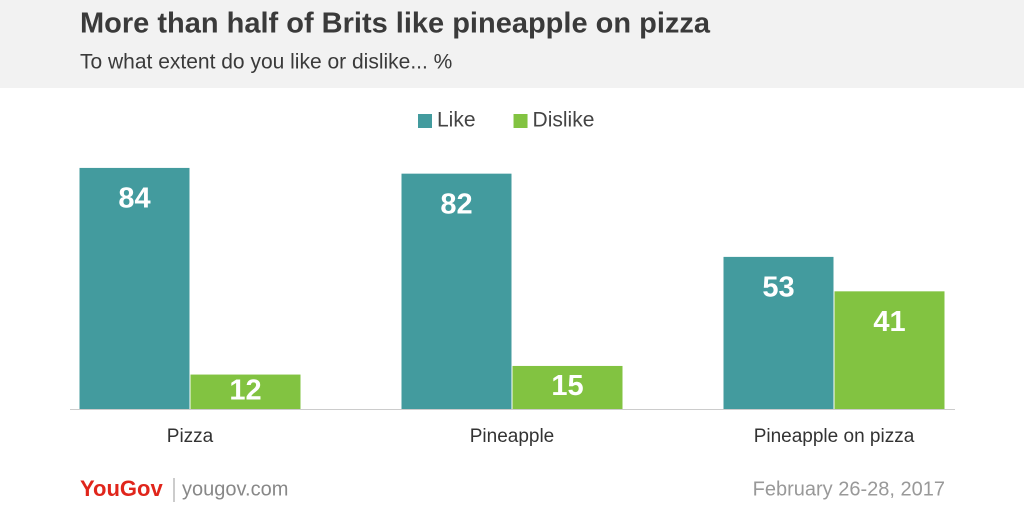  I want to click on footer-date: February 26-28, 2017, so click(849, 489).